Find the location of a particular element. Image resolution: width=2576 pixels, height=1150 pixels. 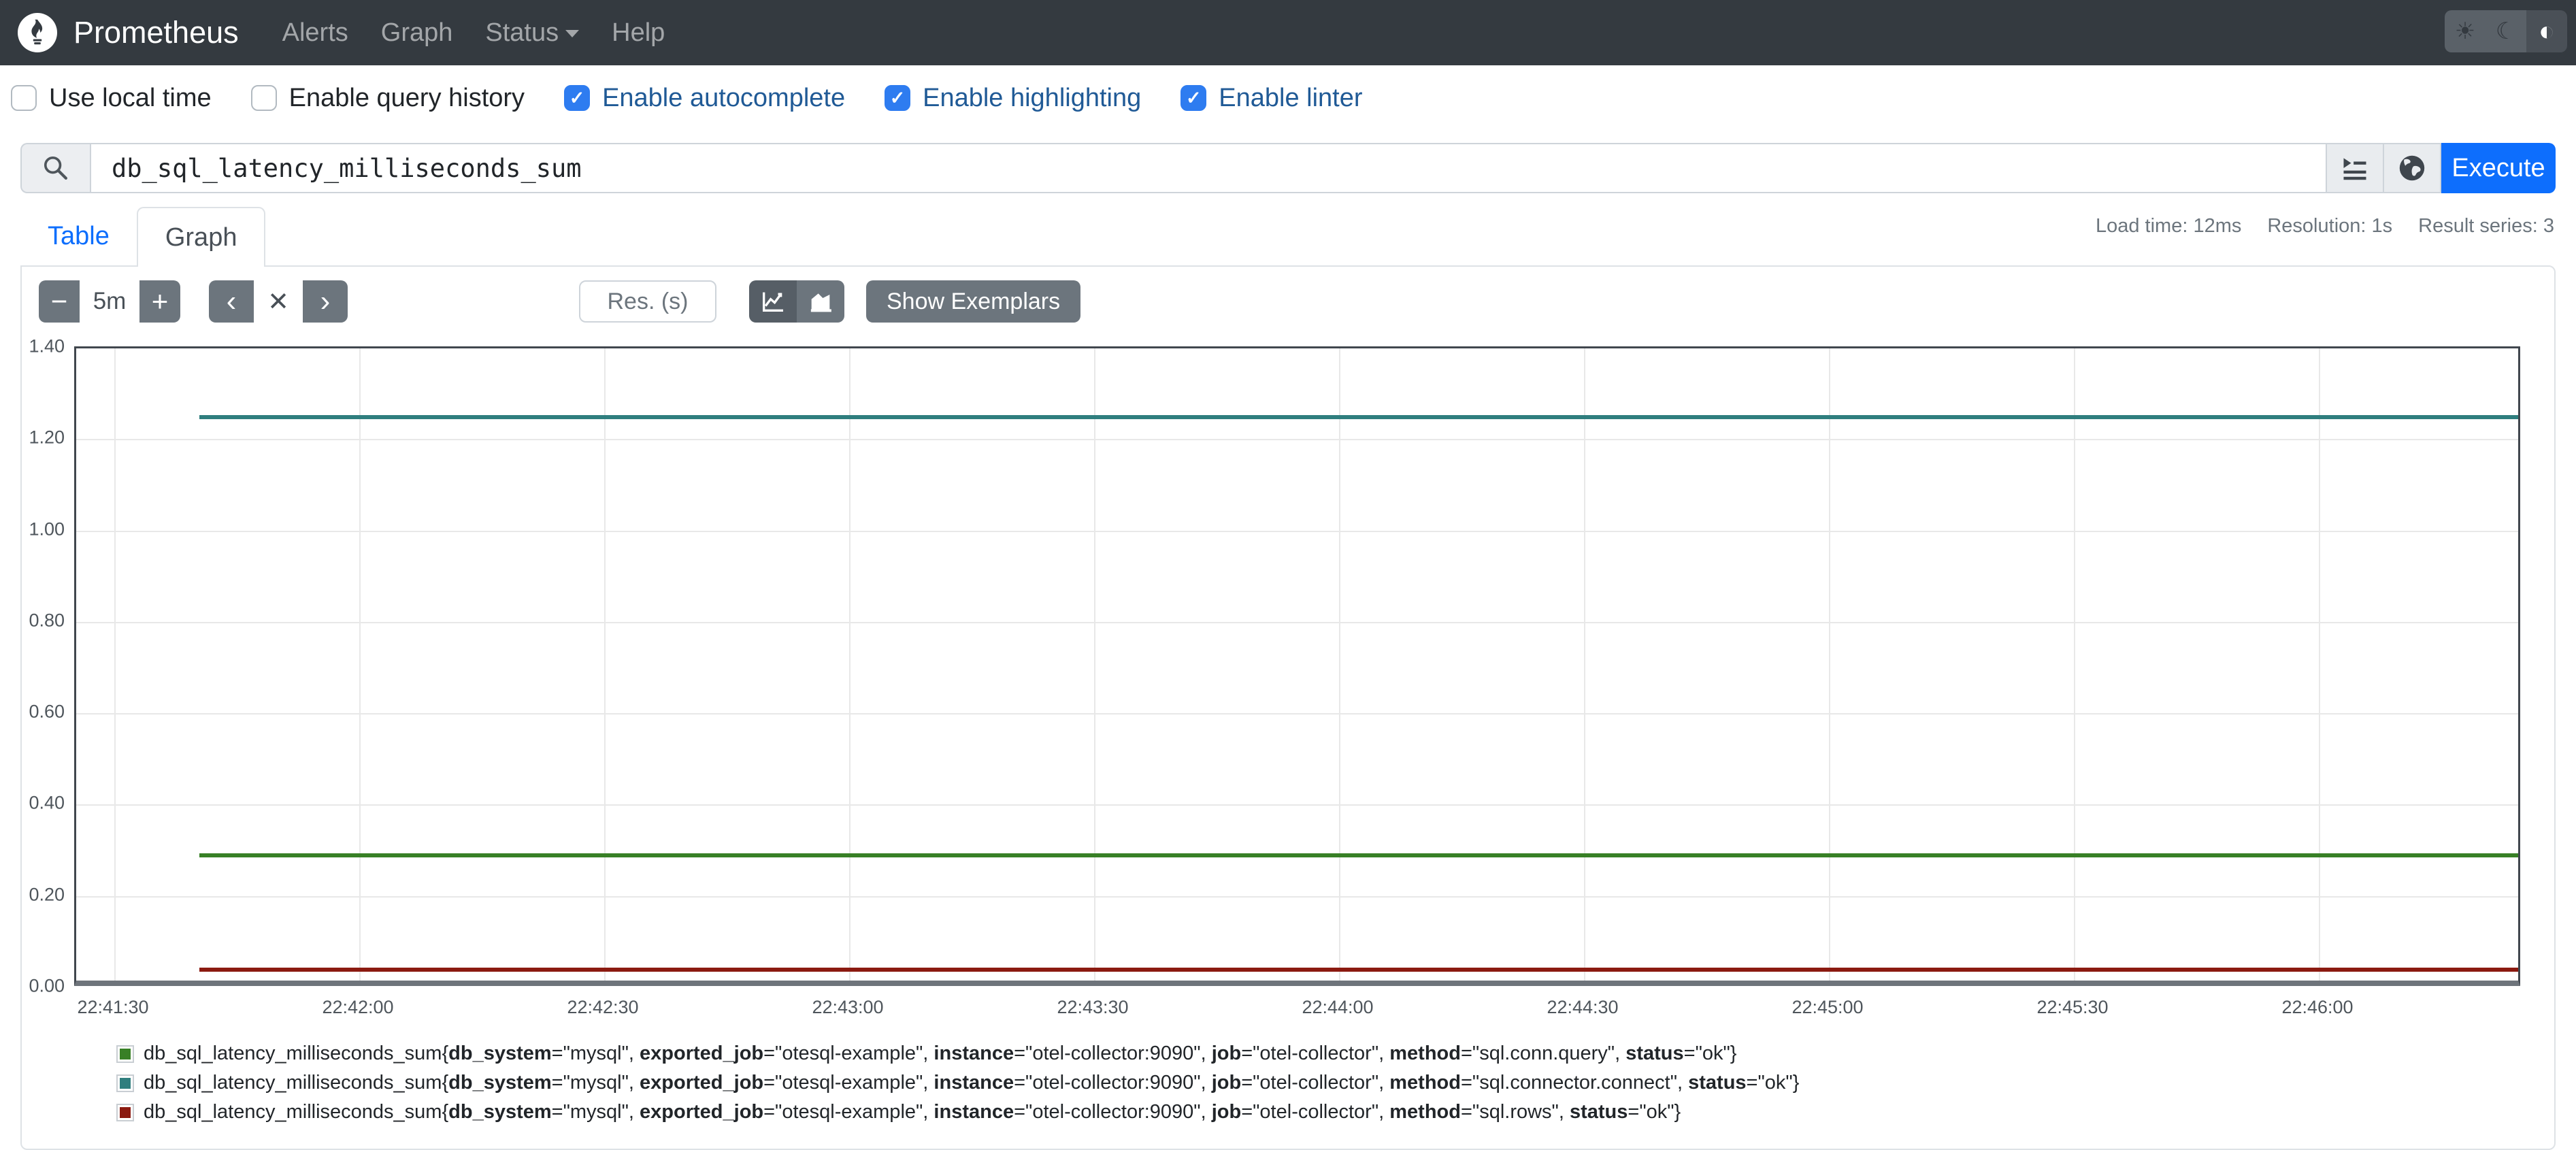

time-clear-button: ✕ is located at coordinates (279, 301).